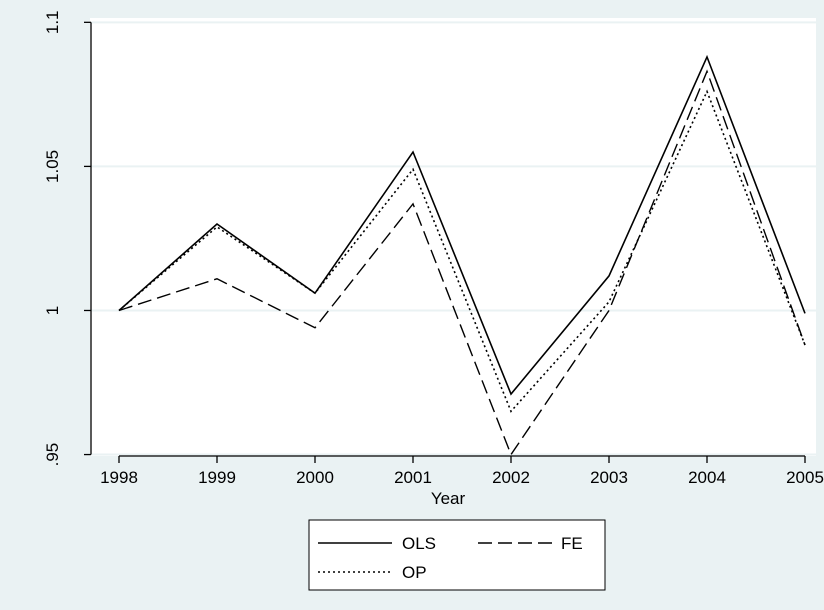 The height and width of the screenshot is (610, 824). Describe the element at coordinates (52, 455) in the screenshot. I see `y-tick-label: .95` at that location.